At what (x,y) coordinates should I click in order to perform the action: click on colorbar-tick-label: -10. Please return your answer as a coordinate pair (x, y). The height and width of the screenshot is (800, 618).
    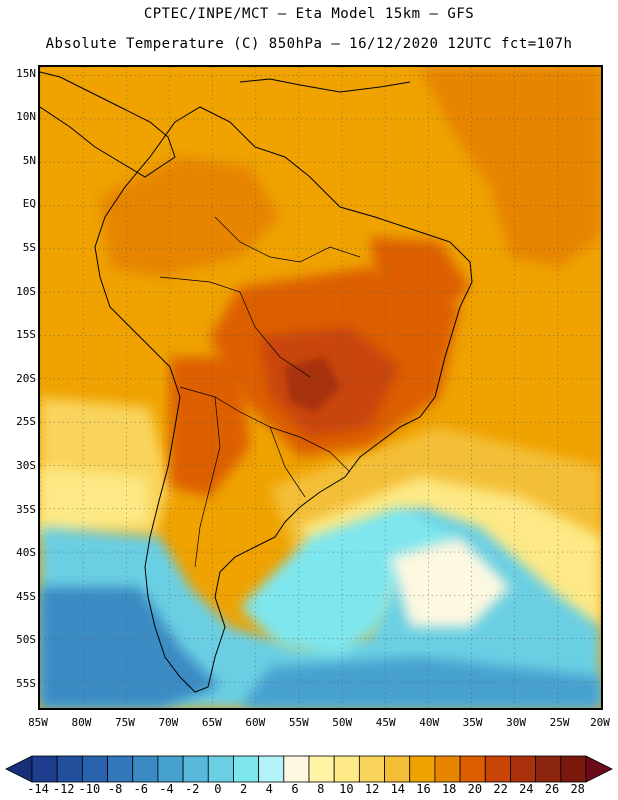
    Looking at the image, I should click on (89, 789).